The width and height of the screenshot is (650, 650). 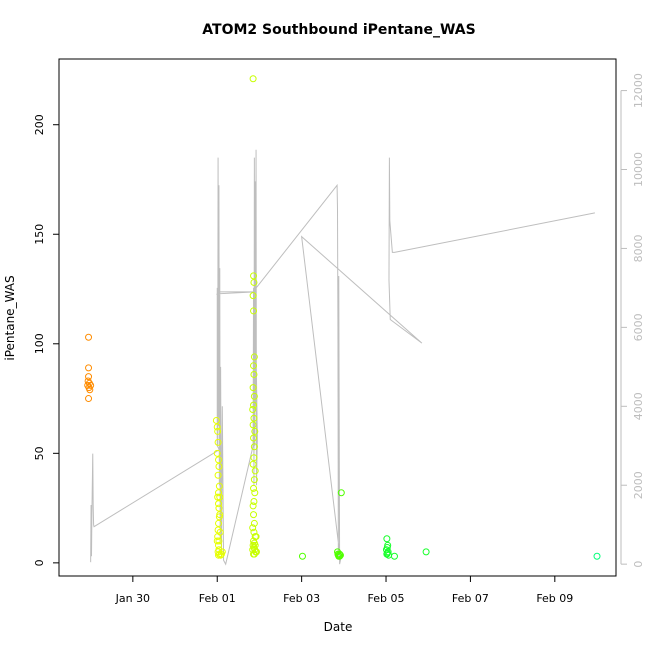 What do you see at coordinates (638, 406) in the screenshot?
I see `right-y-tick-label: 4000` at bounding box center [638, 406].